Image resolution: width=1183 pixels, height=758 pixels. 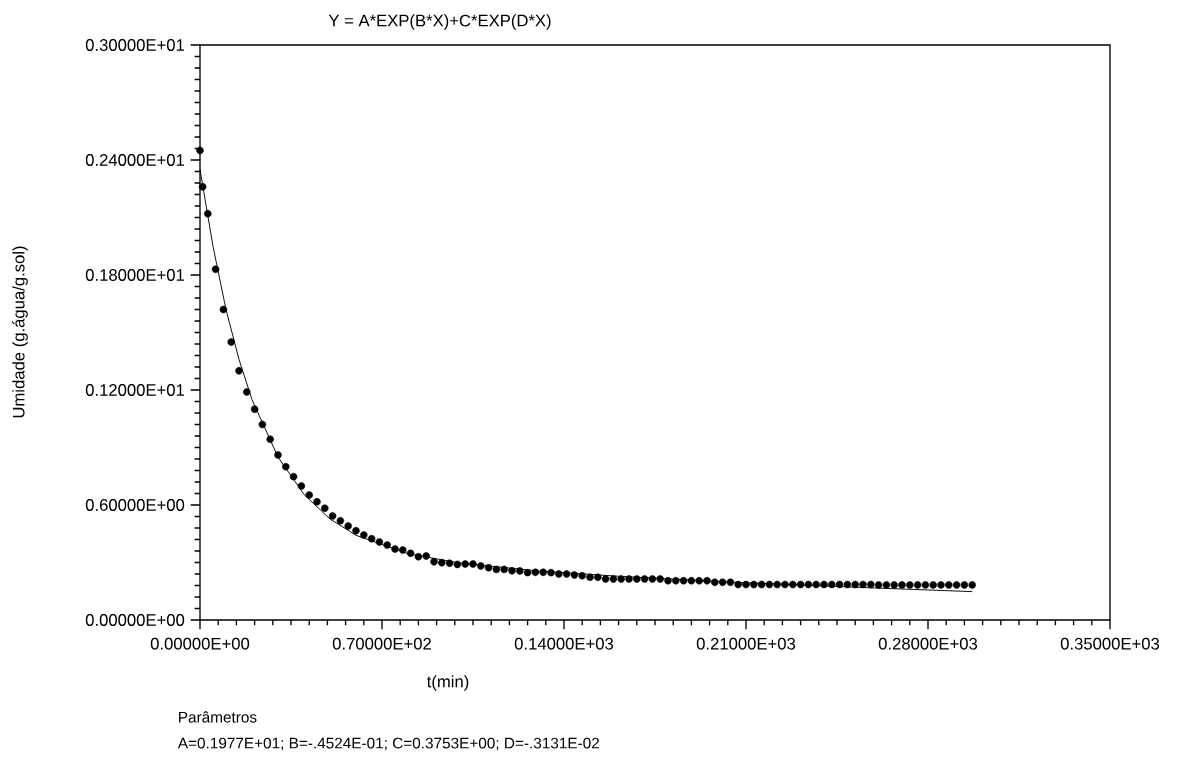 I want to click on y-tick-label: 0.30000E+01, so click(x=135, y=45).